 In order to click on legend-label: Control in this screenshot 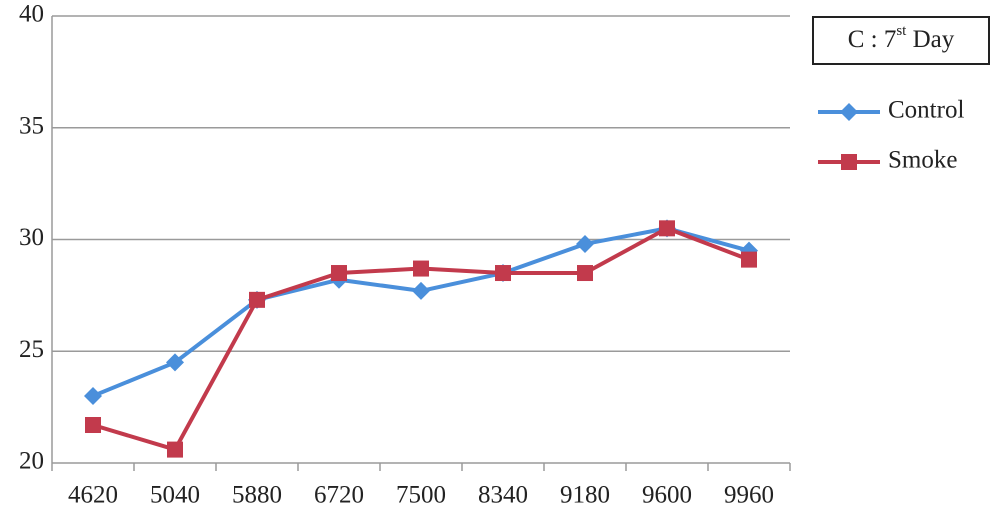, I will do `click(926, 110)`.